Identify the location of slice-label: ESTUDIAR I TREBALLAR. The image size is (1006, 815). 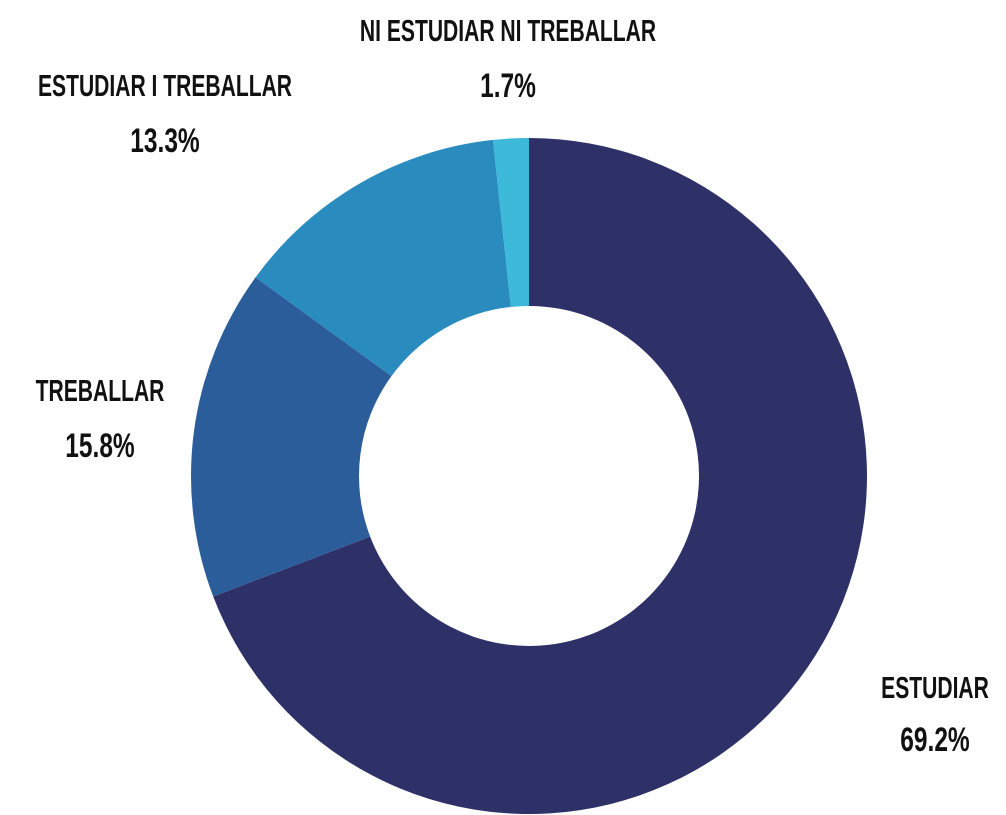
(165, 85).